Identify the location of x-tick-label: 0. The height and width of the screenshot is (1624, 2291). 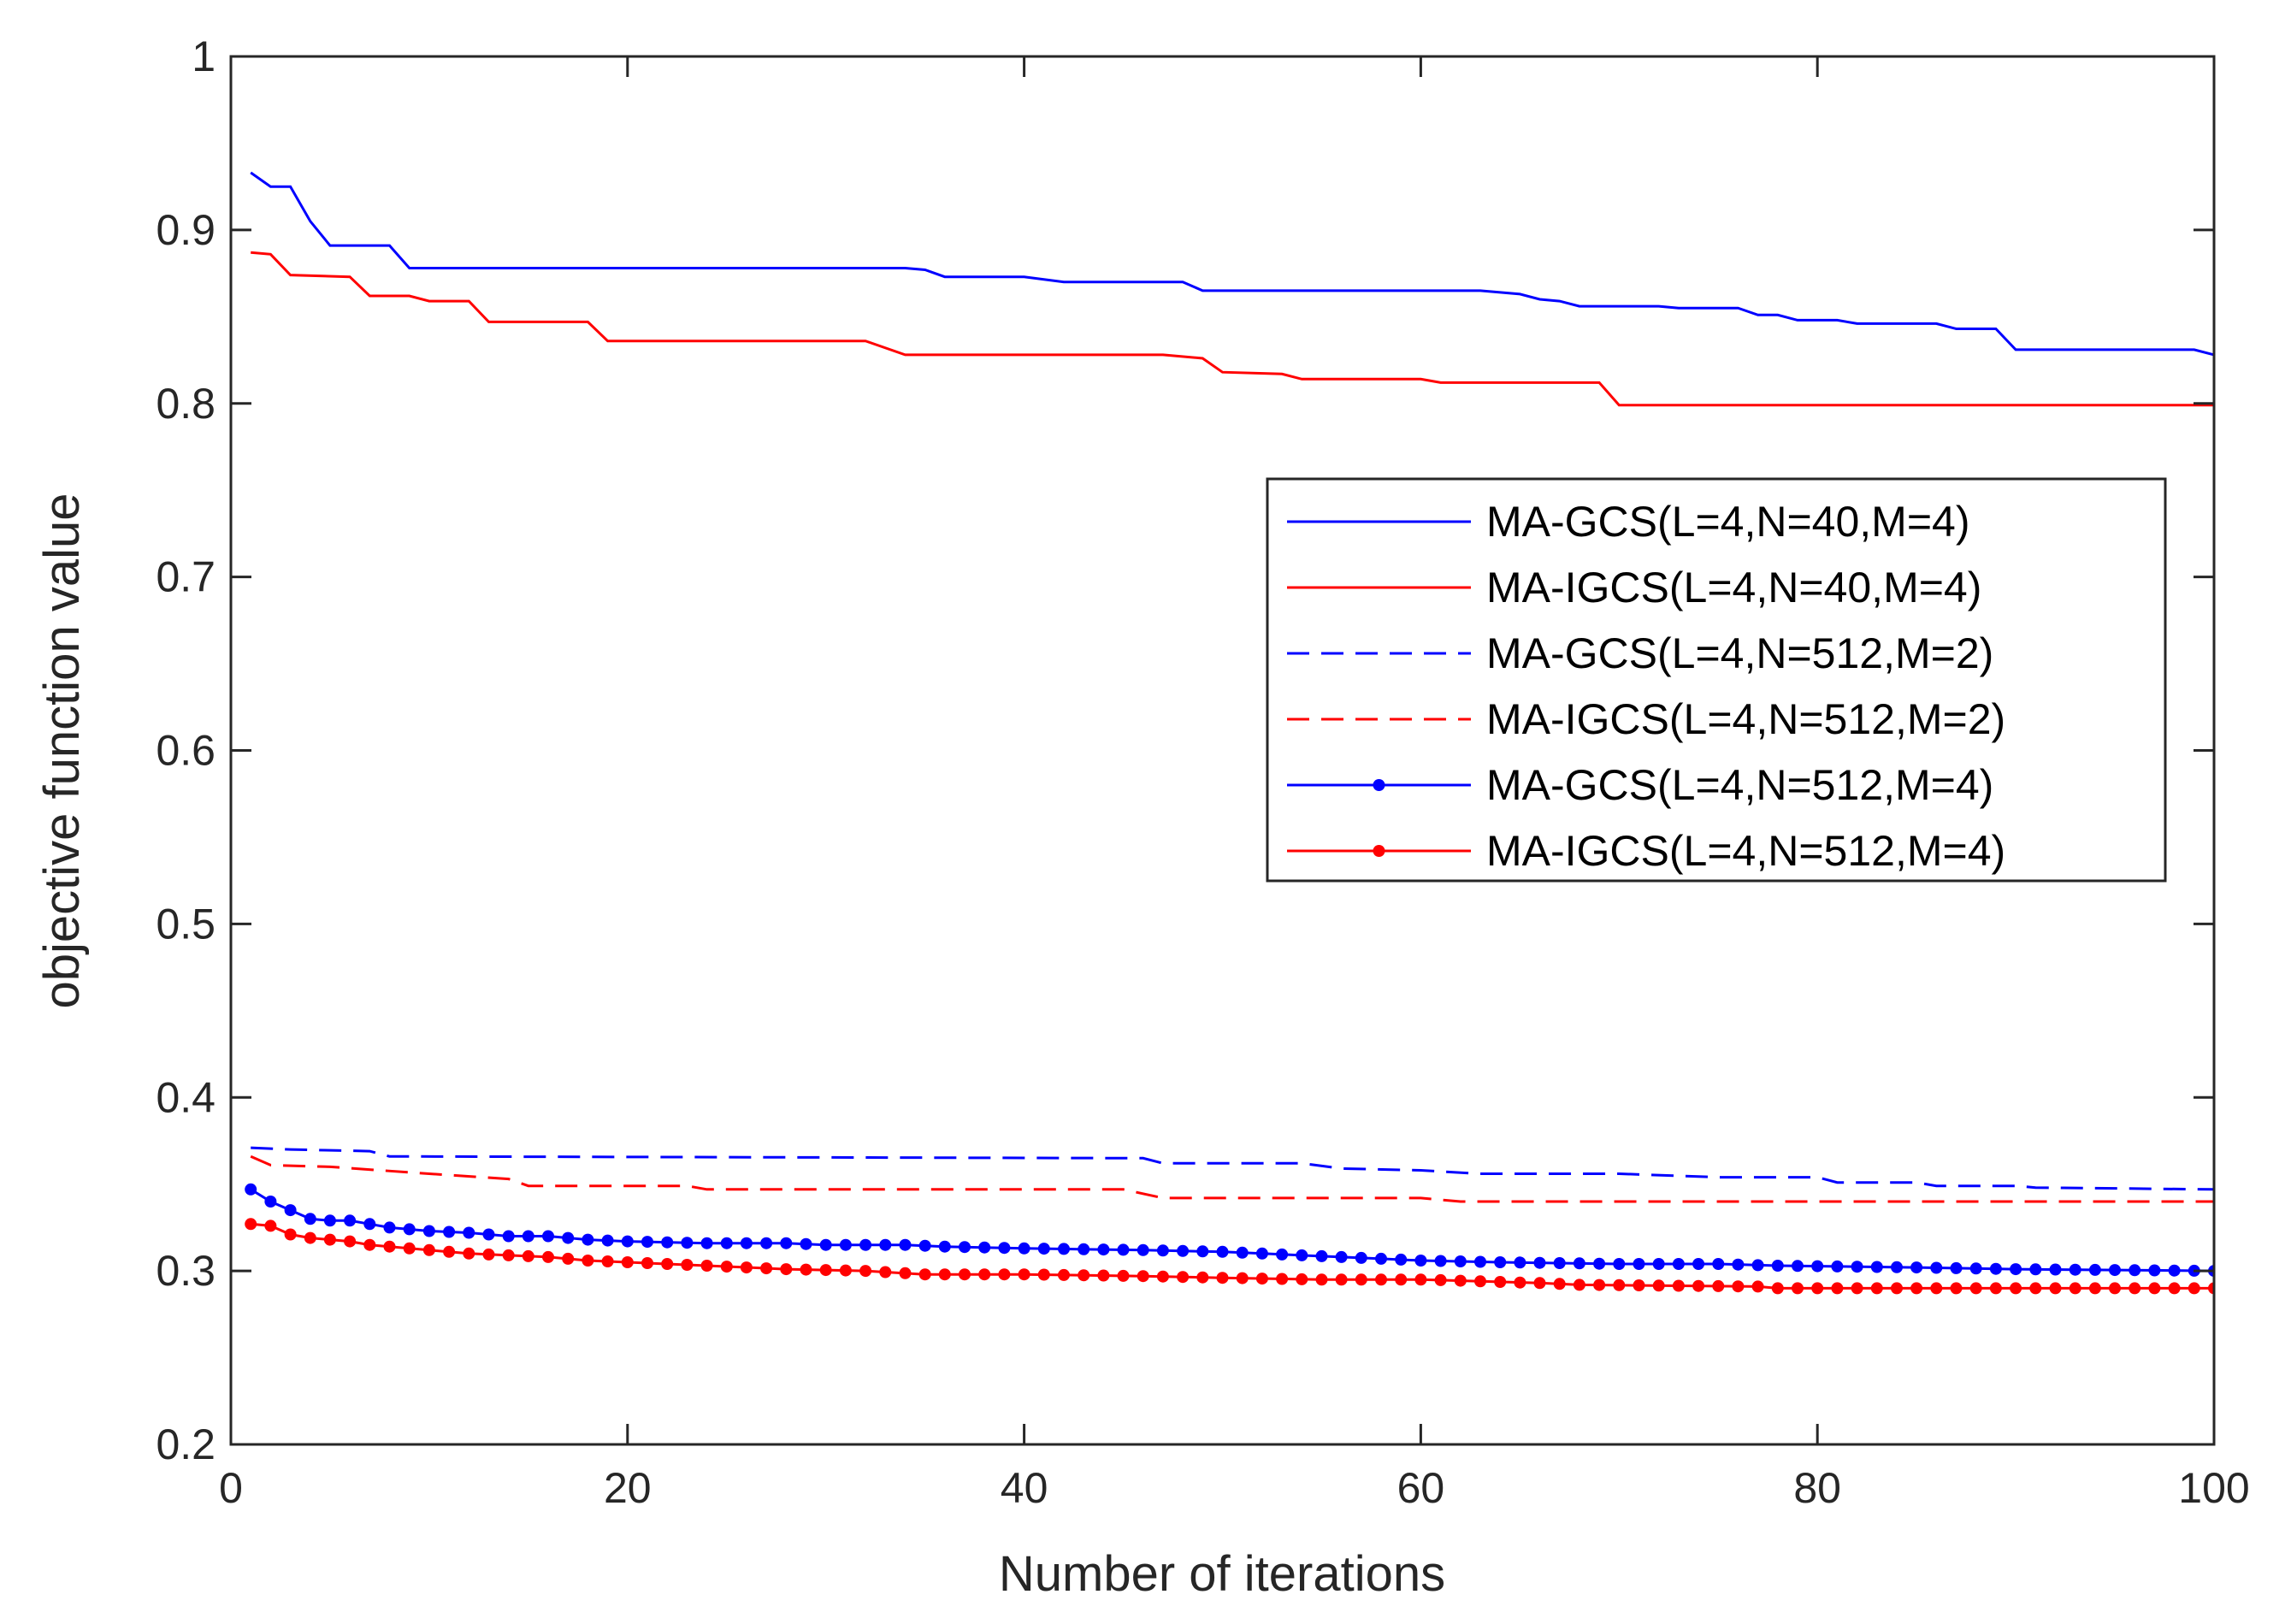
(231, 1488).